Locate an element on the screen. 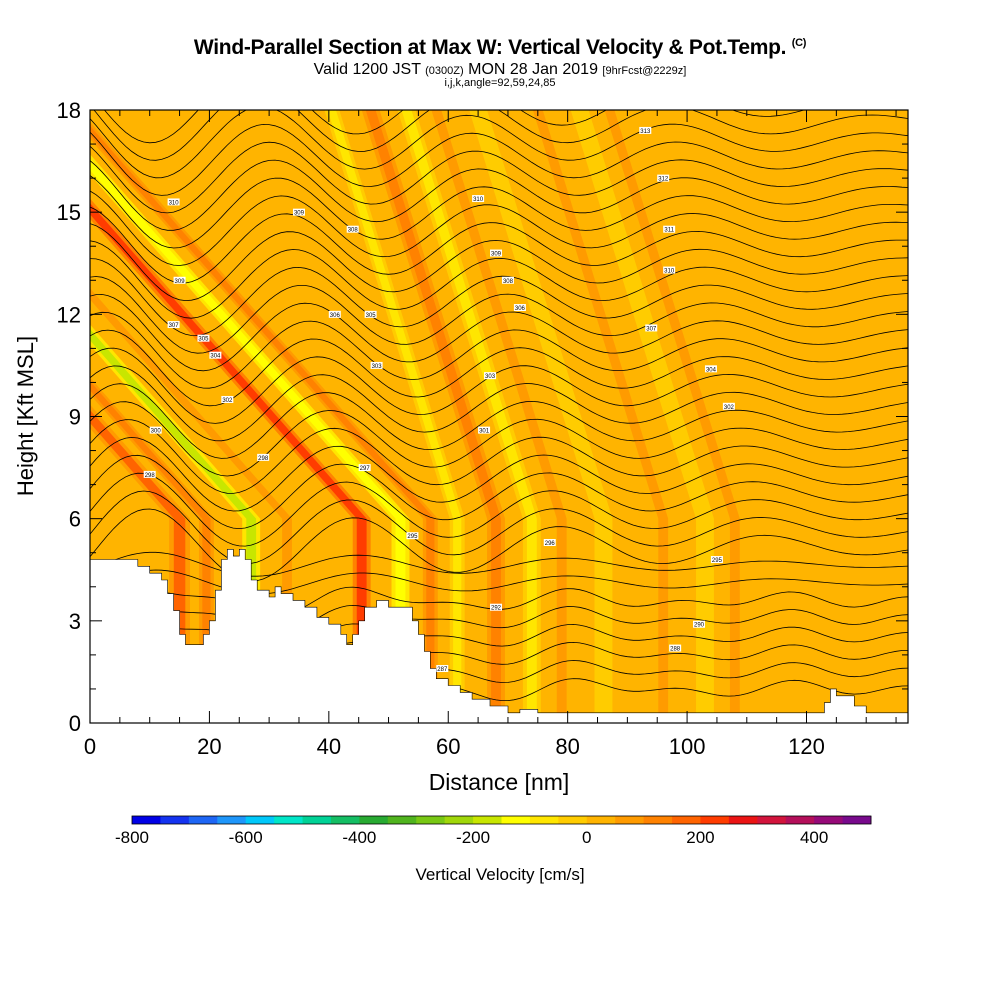 The width and height of the screenshot is (1000, 1000). contour-label-text: 292 is located at coordinates (496, 609).